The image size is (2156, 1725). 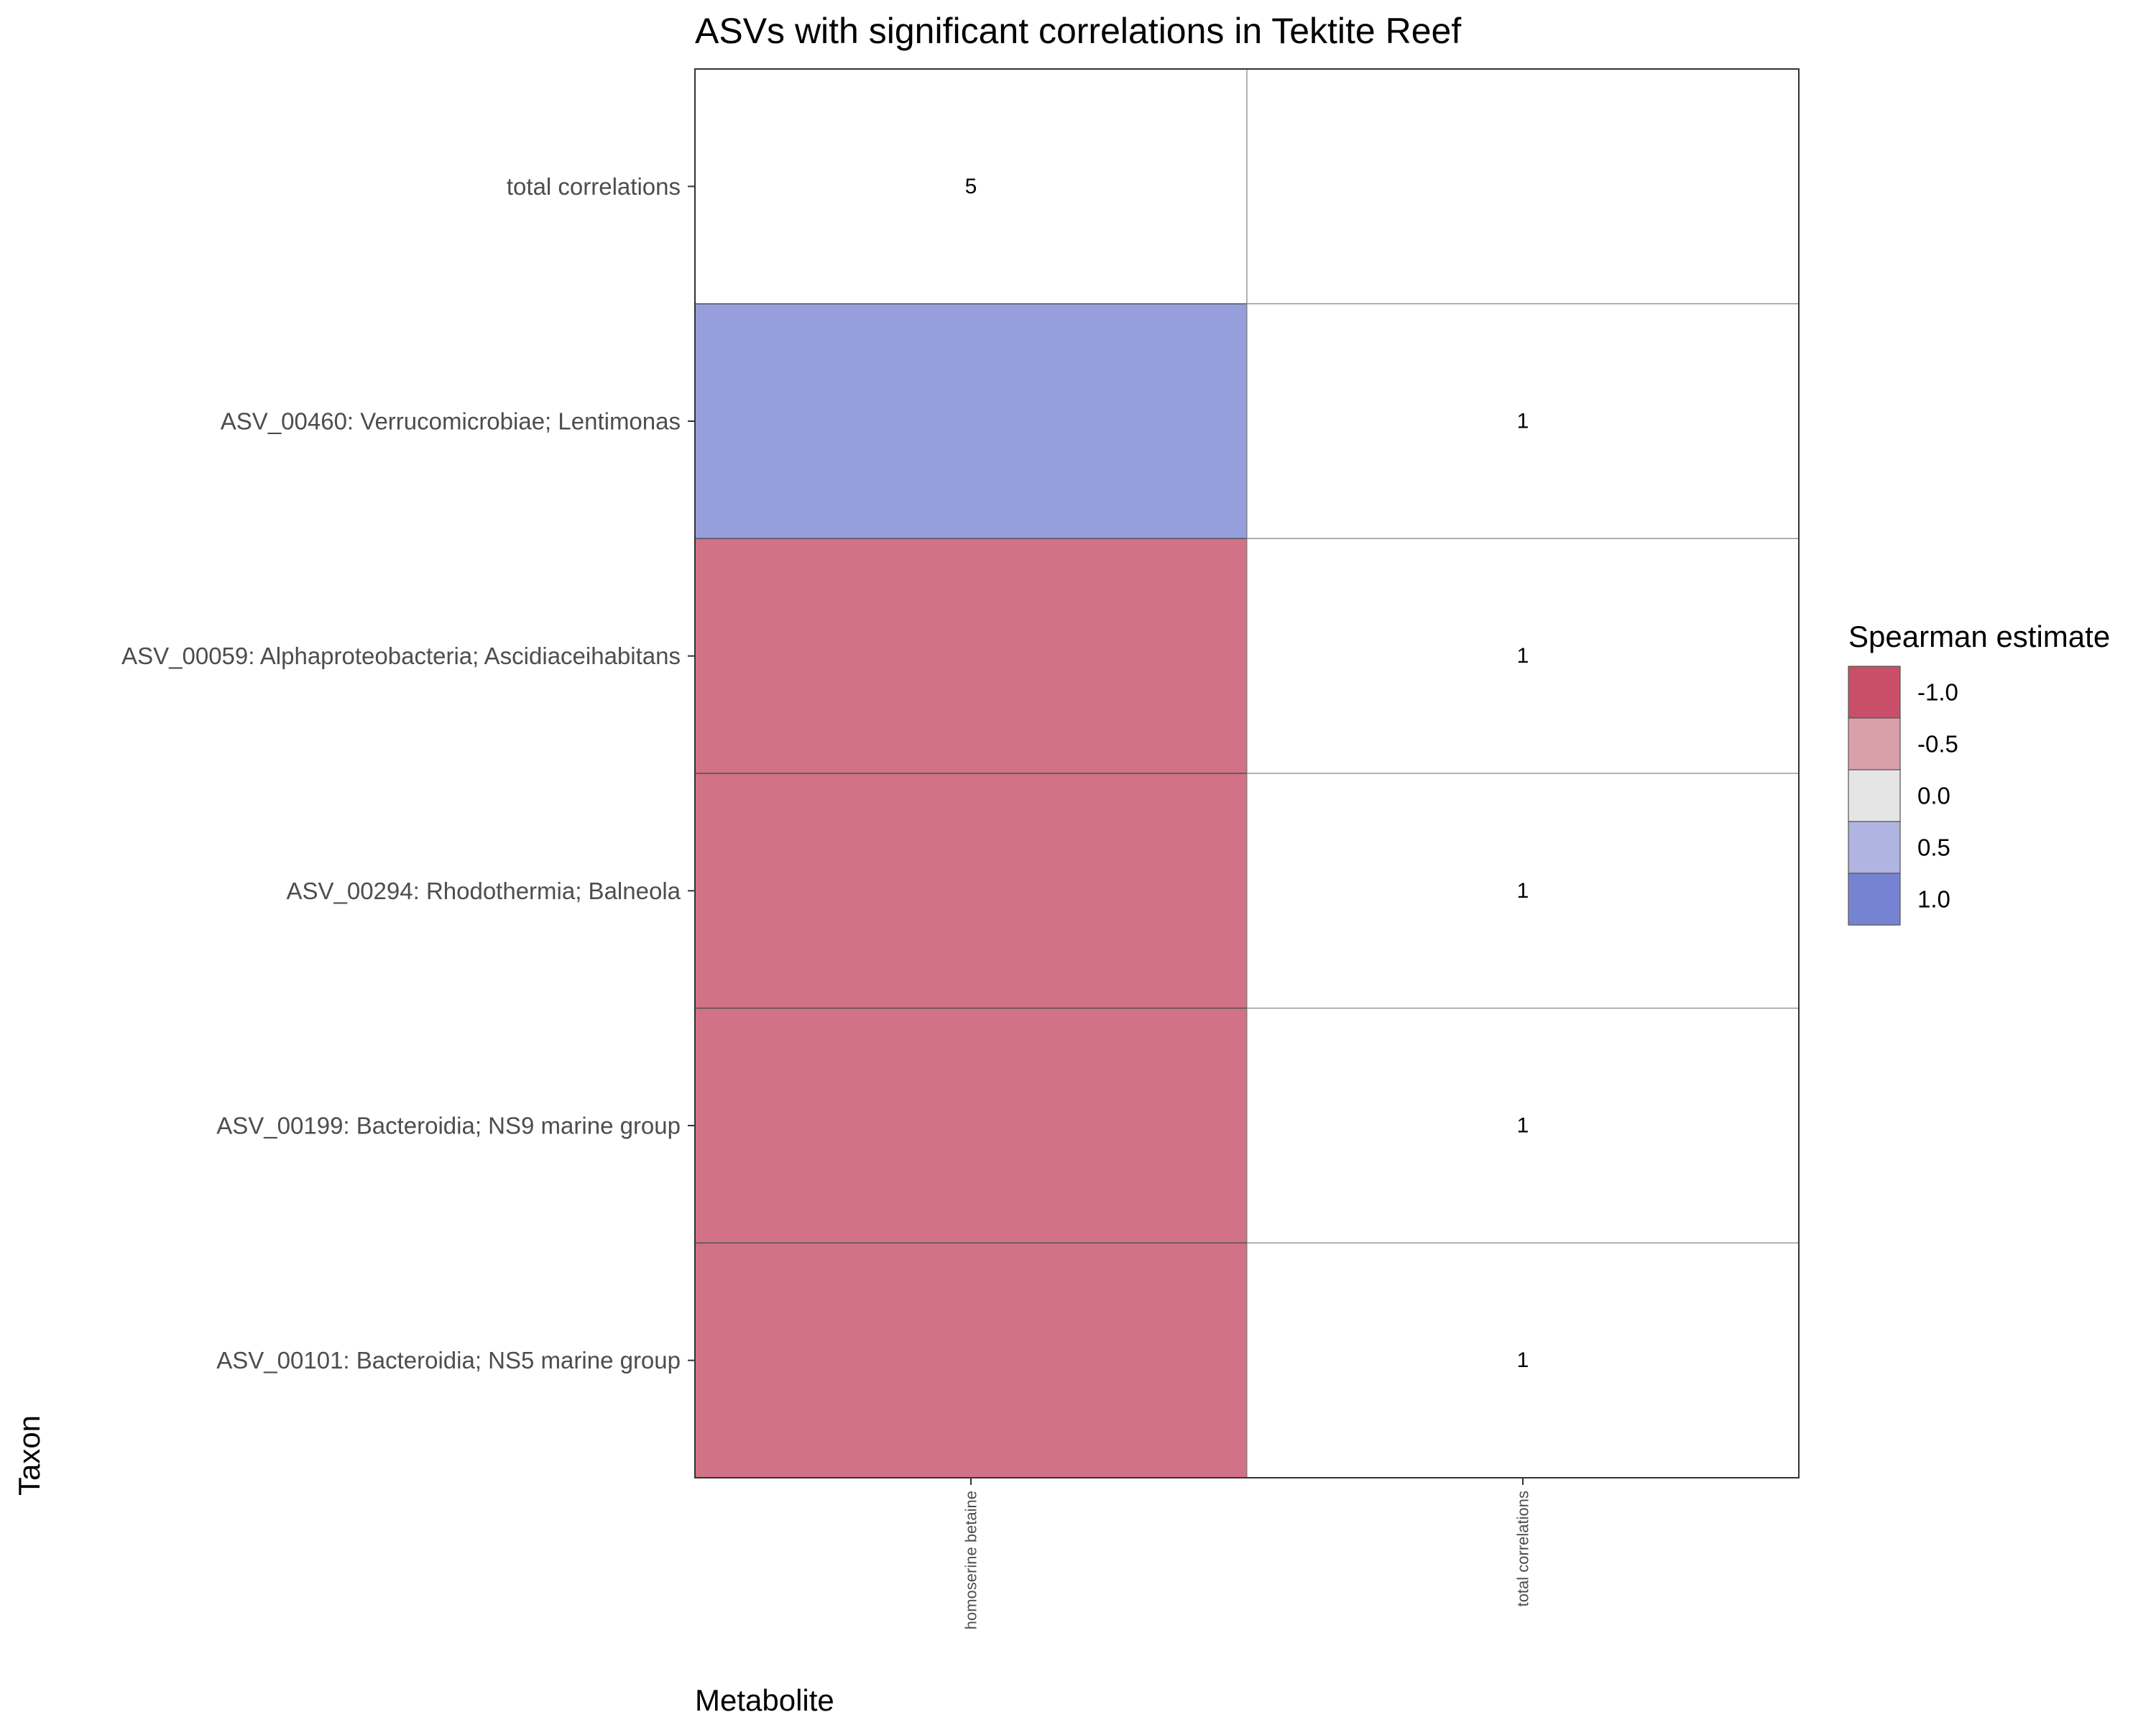 I want to click on legend-label: 0.5, so click(x=1933, y=847).